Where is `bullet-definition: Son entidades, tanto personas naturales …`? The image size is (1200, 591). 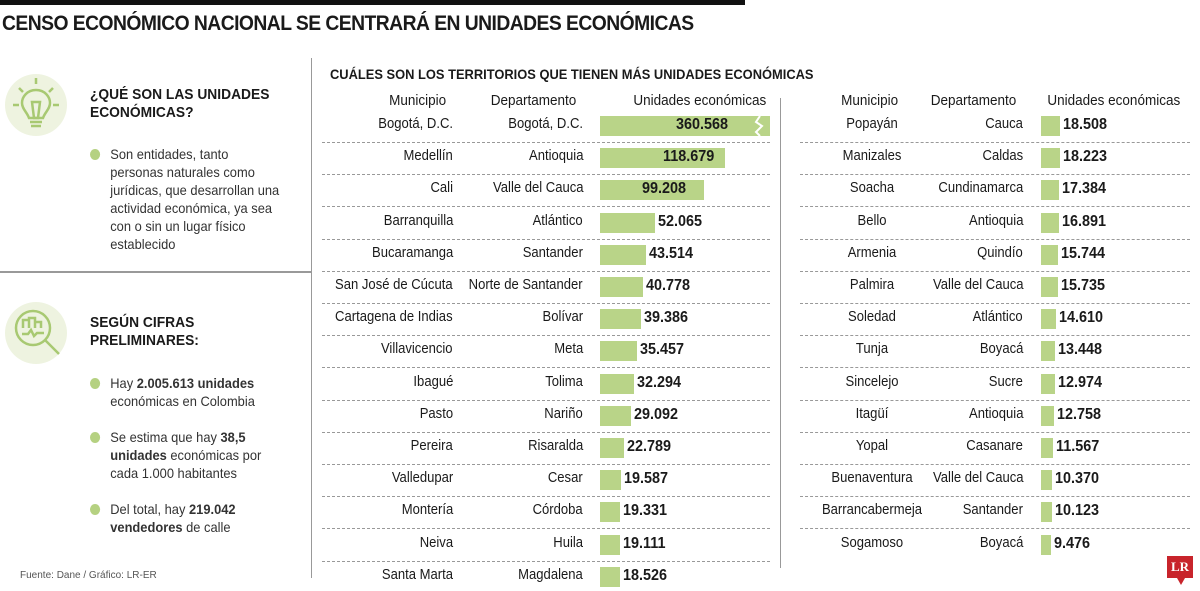
bullet-definition: Son entidades, tanto personas naturales … is located at coordinates (186, 199).